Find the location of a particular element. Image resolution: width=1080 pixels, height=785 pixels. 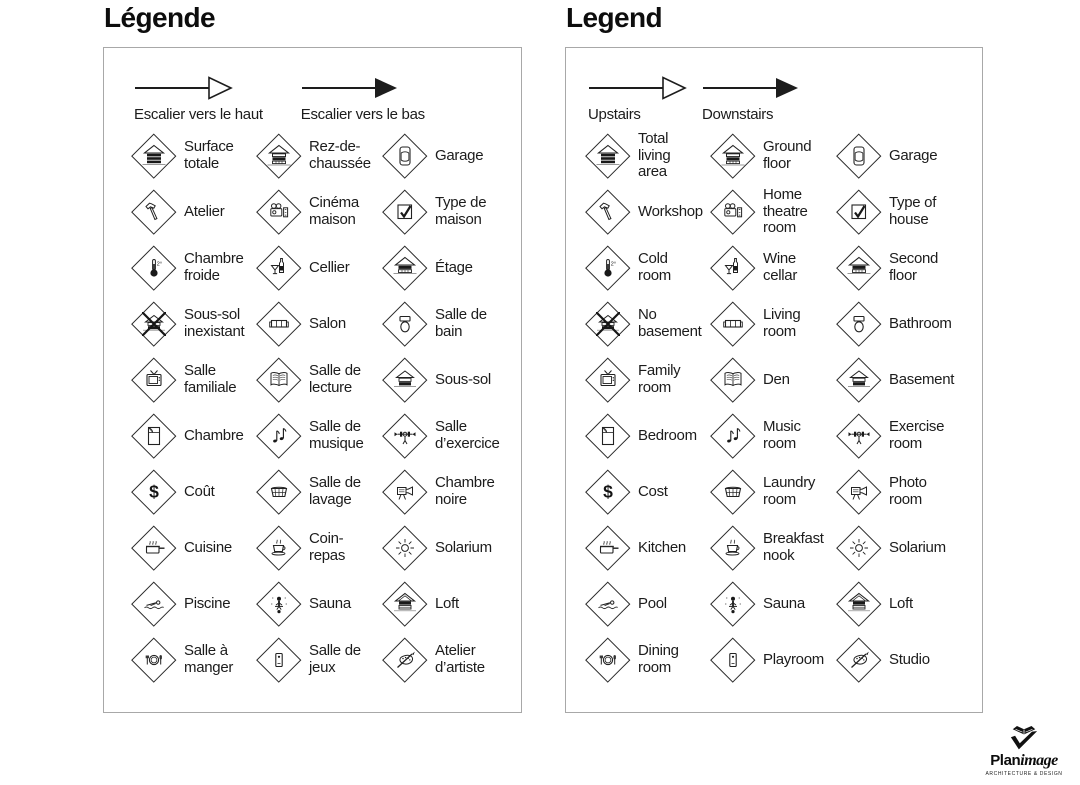

legend-item-label: Laundry room is located at coordinates (789, 491).